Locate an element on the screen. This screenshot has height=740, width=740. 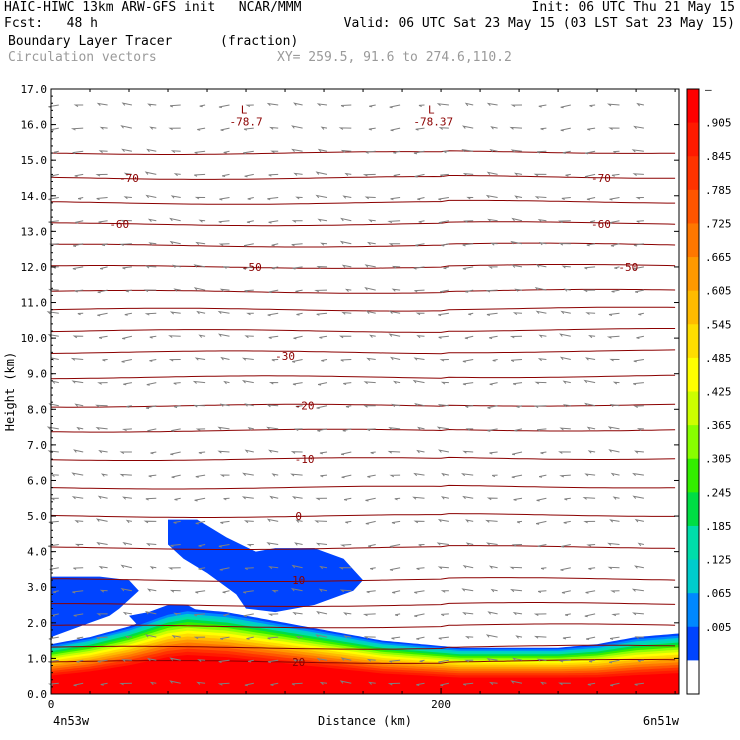
y-tick-label: 5.0 is located at coordinates (37, 516).